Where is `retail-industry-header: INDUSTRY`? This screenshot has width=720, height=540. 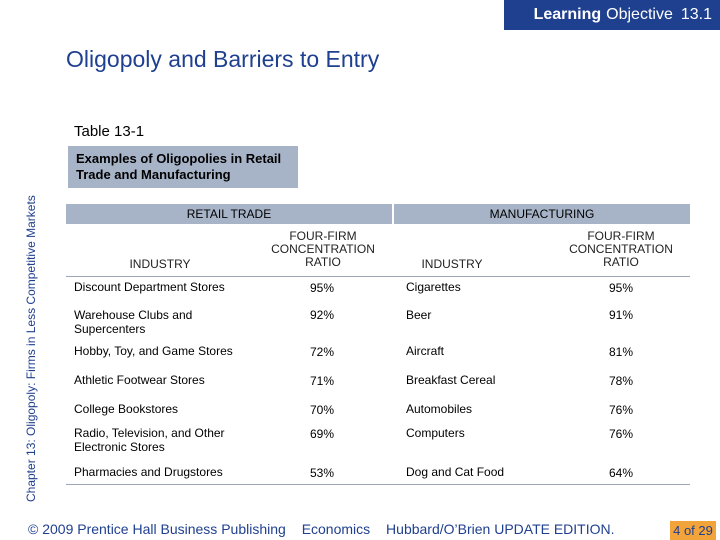 retail-industry-header: INDUSTRY is located at coordinates (160, 264).